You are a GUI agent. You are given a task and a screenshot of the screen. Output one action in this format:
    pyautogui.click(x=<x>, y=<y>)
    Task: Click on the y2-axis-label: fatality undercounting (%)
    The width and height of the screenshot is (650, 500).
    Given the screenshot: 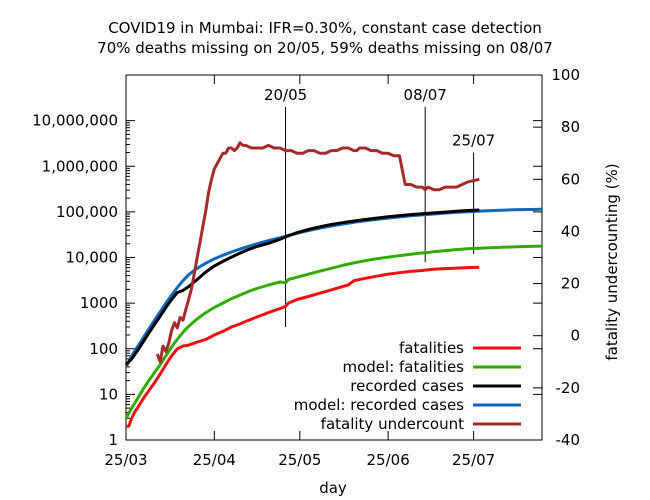 What is the action you would take?
    pyautogui.click(x=612, y=261)
    